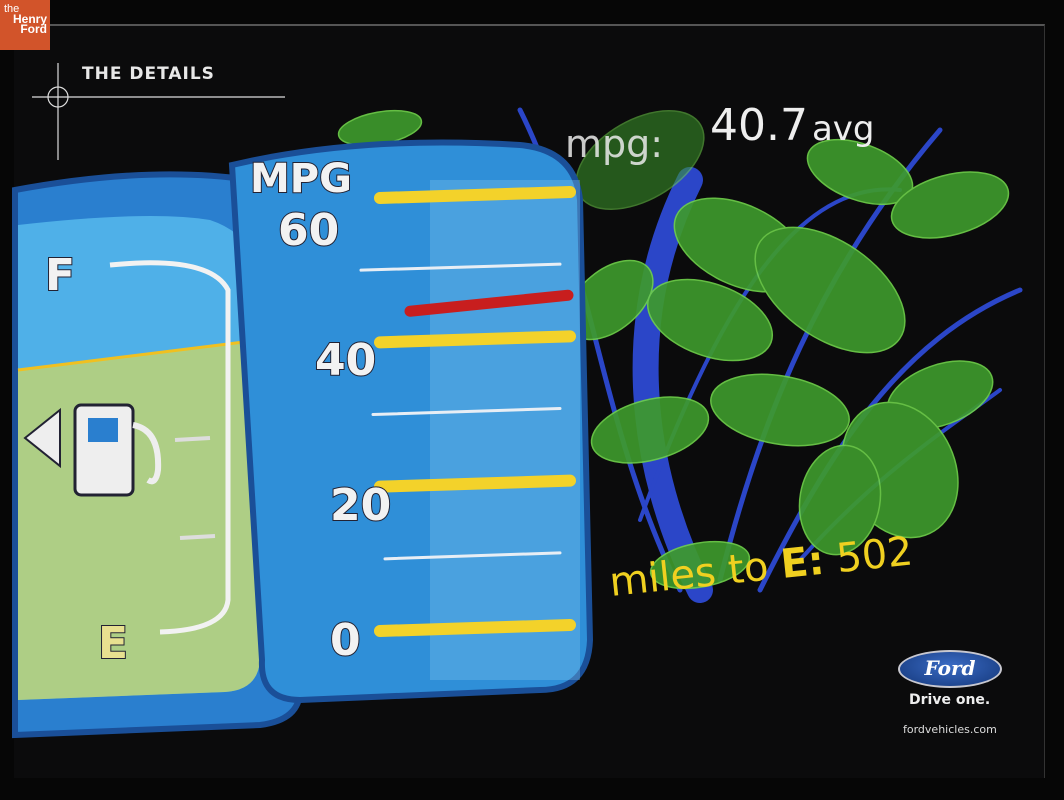 This screenshot has width=1064, height=800. I want to click on mpg-suffix: avg, so click(843, 129).